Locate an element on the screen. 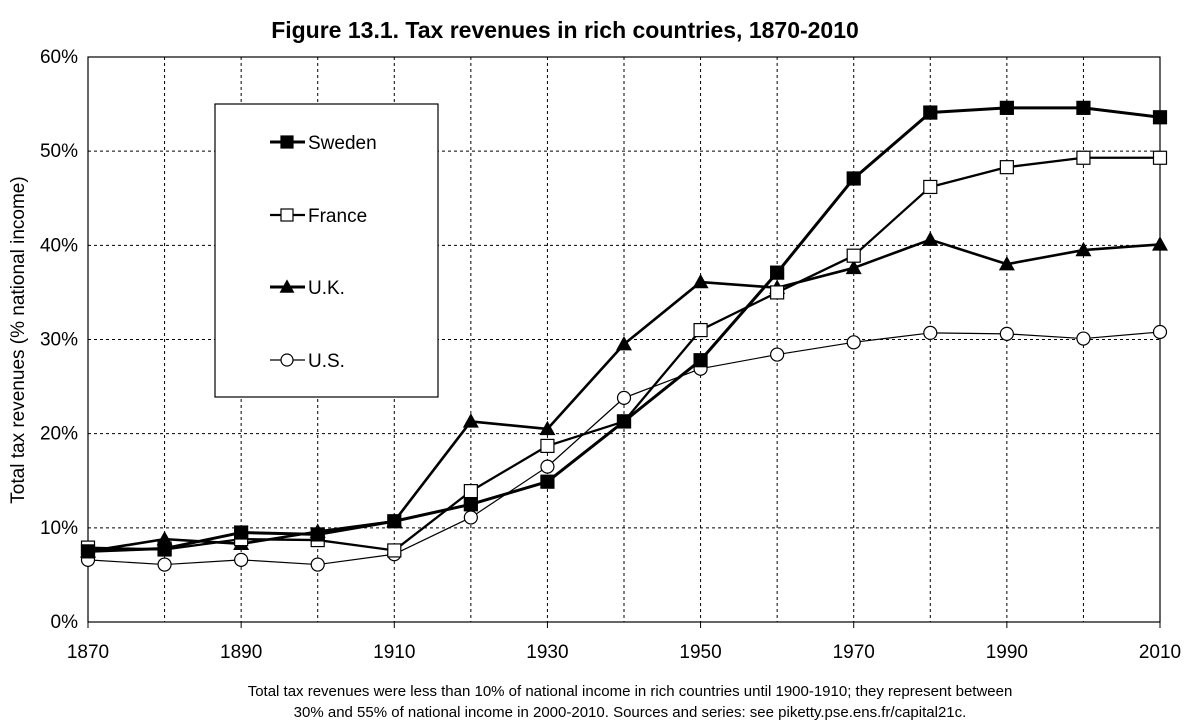 This screenshot has height=725, width=1200. legend-label-us: U.S. is located at coordinates (326, 361).